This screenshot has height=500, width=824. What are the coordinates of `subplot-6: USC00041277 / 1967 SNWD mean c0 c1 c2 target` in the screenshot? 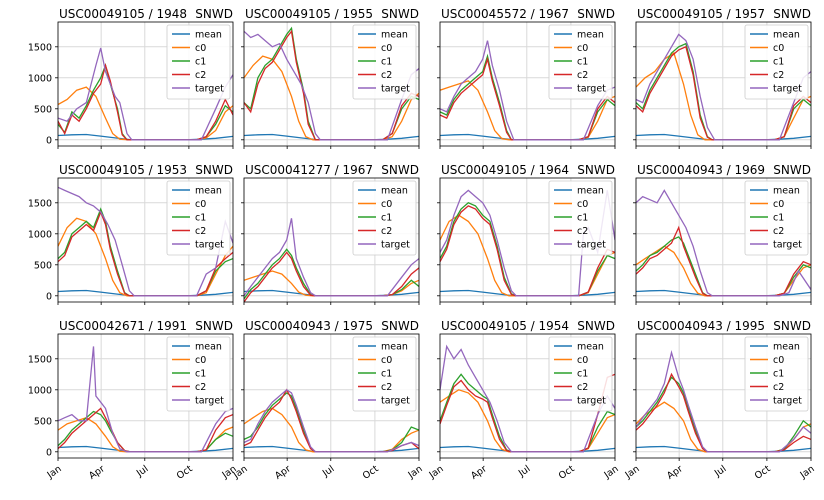 It's located at (330, 234).